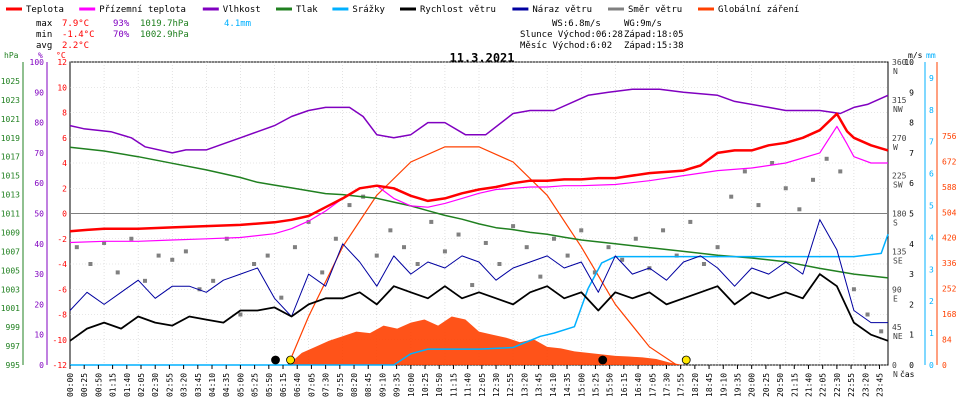 The width and height of the screenshot is (966, 400). I want to click on degc-axis-tick-8: -4, so click(62, 264).